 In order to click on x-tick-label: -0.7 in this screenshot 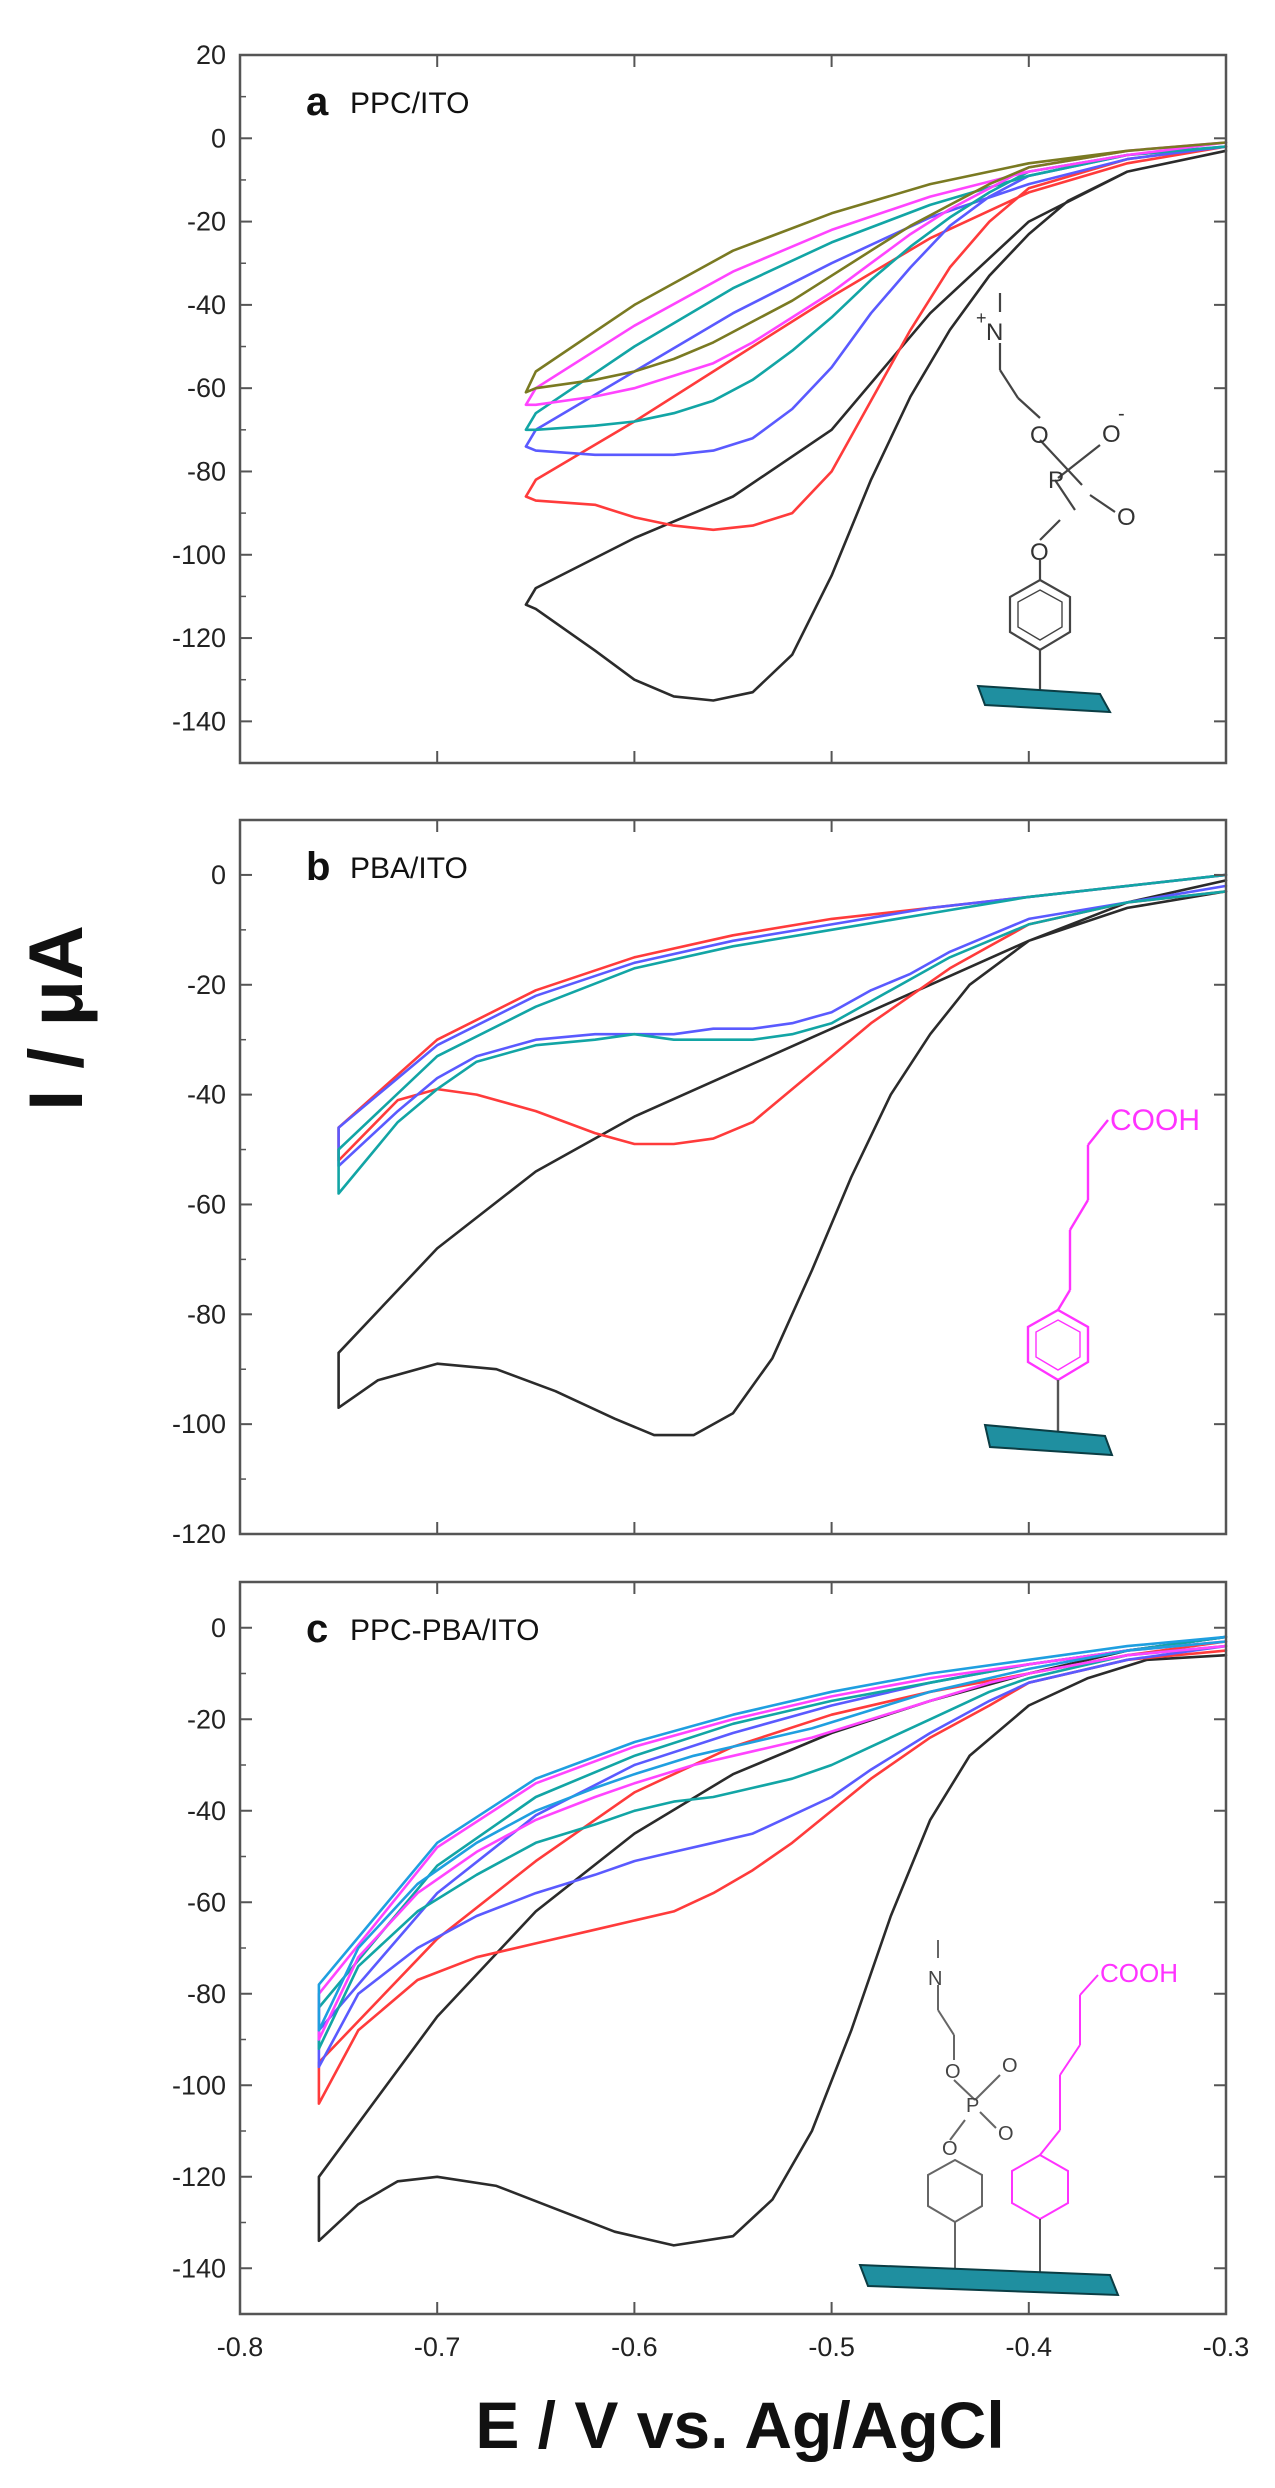, I will do `click(437, 2347)`.